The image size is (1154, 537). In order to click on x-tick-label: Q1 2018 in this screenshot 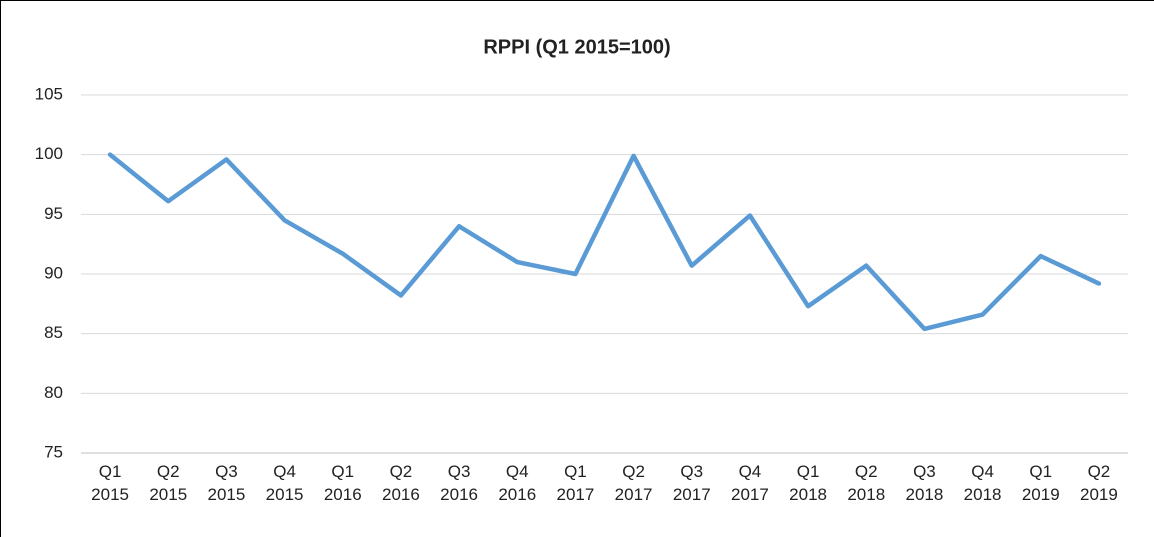, I will do `click(808, 483)`.